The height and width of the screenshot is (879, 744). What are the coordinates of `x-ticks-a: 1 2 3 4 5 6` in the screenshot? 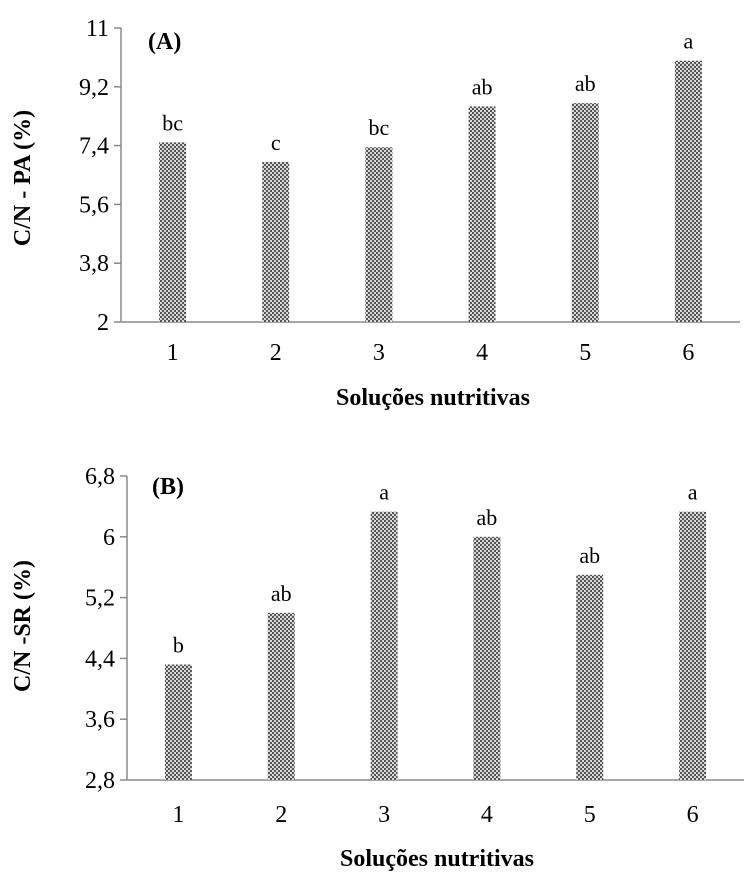 It's located at (431, 353).